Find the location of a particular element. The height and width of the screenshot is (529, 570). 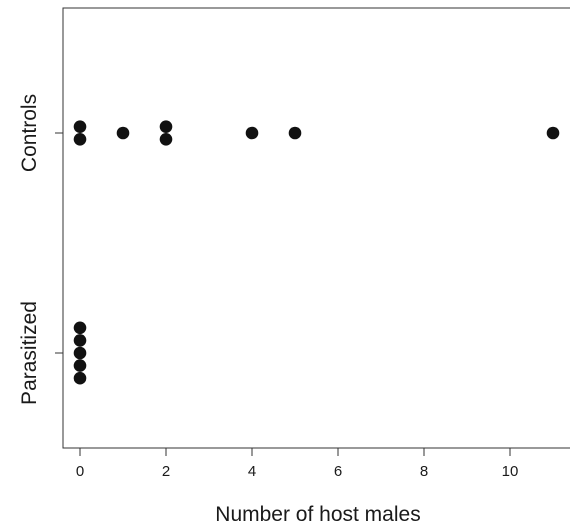

x-tick-label-10: 10 is located at coordinates (510, 471).